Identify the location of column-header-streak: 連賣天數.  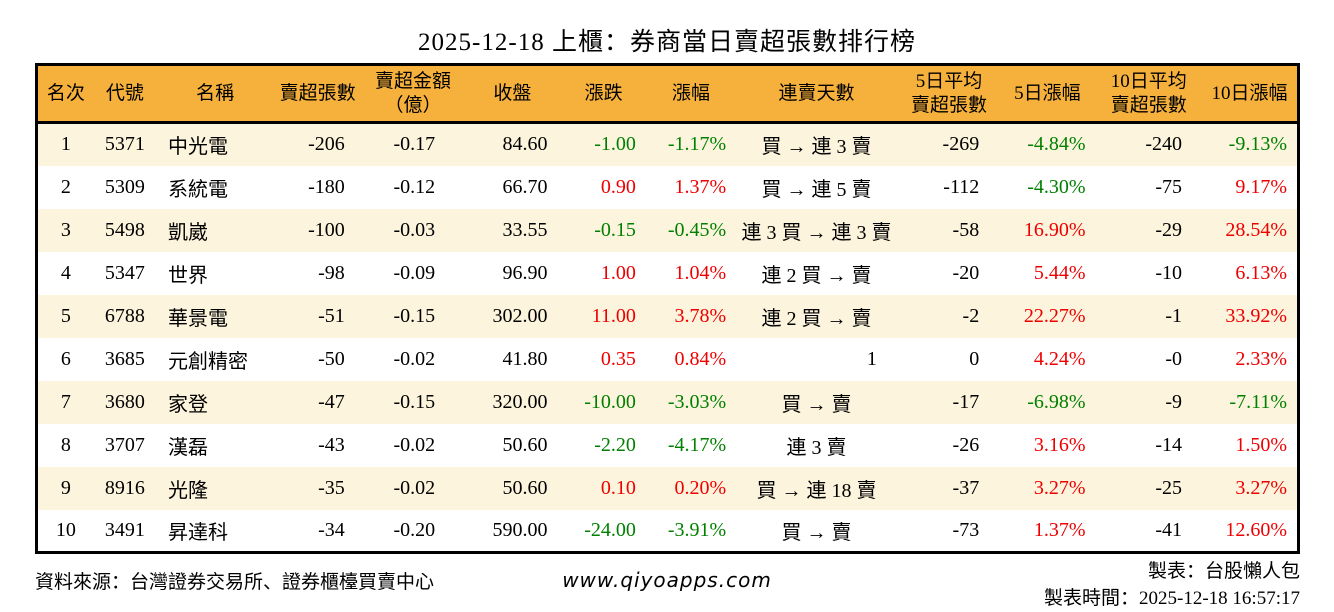
(816, 94).